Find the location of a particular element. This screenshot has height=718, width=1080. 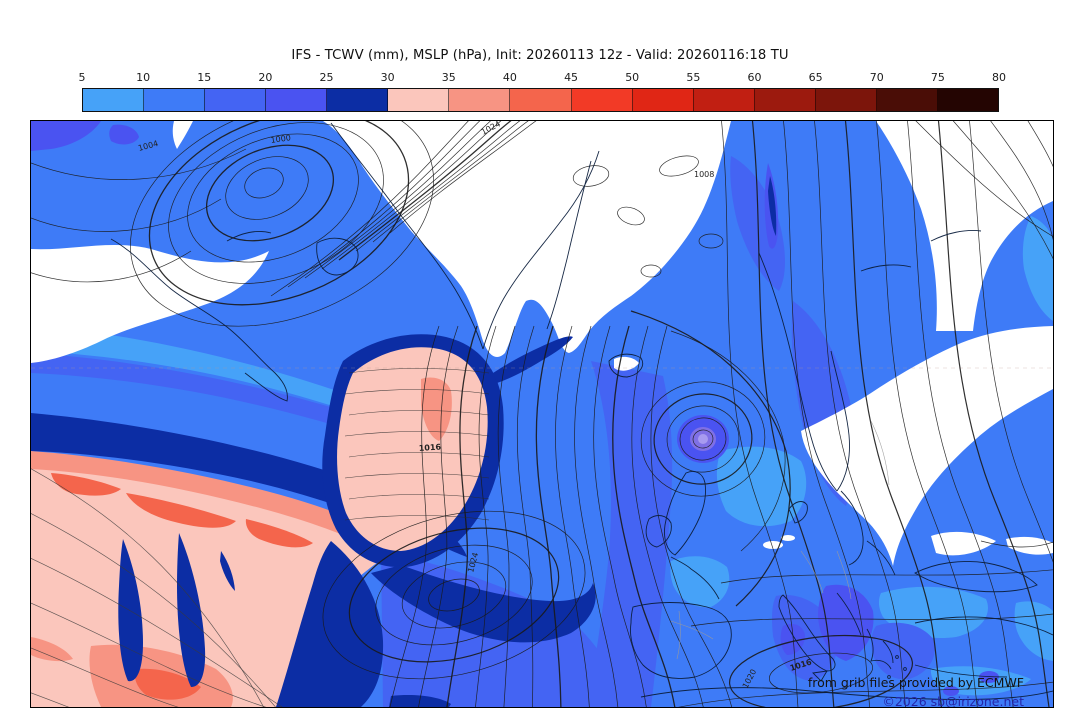

colorbar-segments is located at coordinates (540, 100).